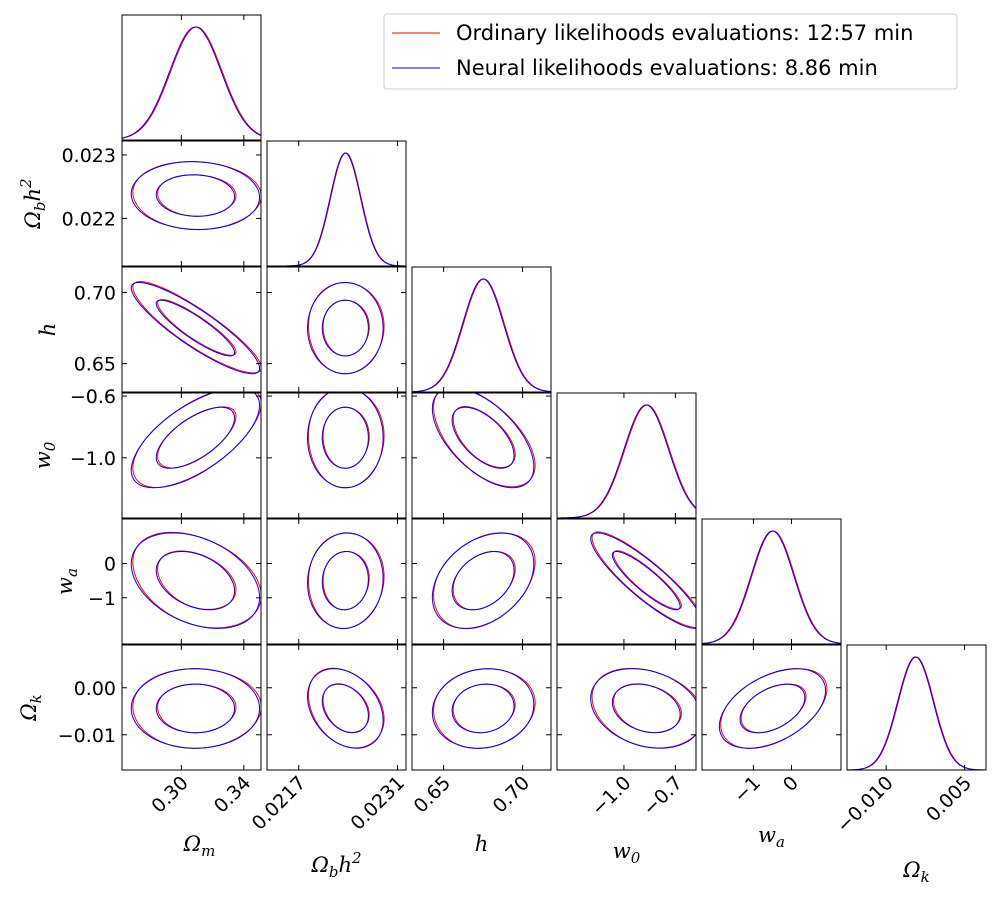 Image resolution: width=1000 pixels, height=900 pixels. What do you see at coordinates (87, 736) in the screenshot?
I see `y-tick-label-Ok: −0.01` at bounding box center [87, 736].